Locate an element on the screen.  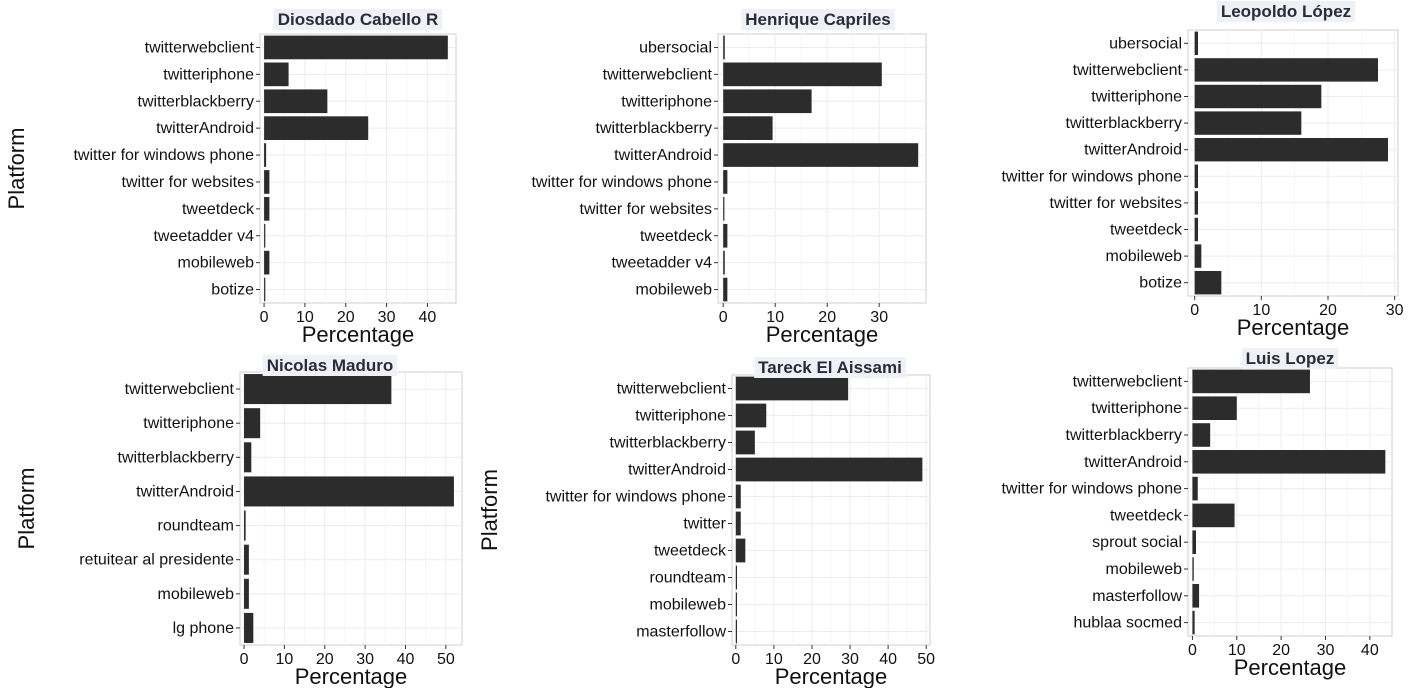
panel-title: Diosdado Cabello R is located at coordinates (358, 19).